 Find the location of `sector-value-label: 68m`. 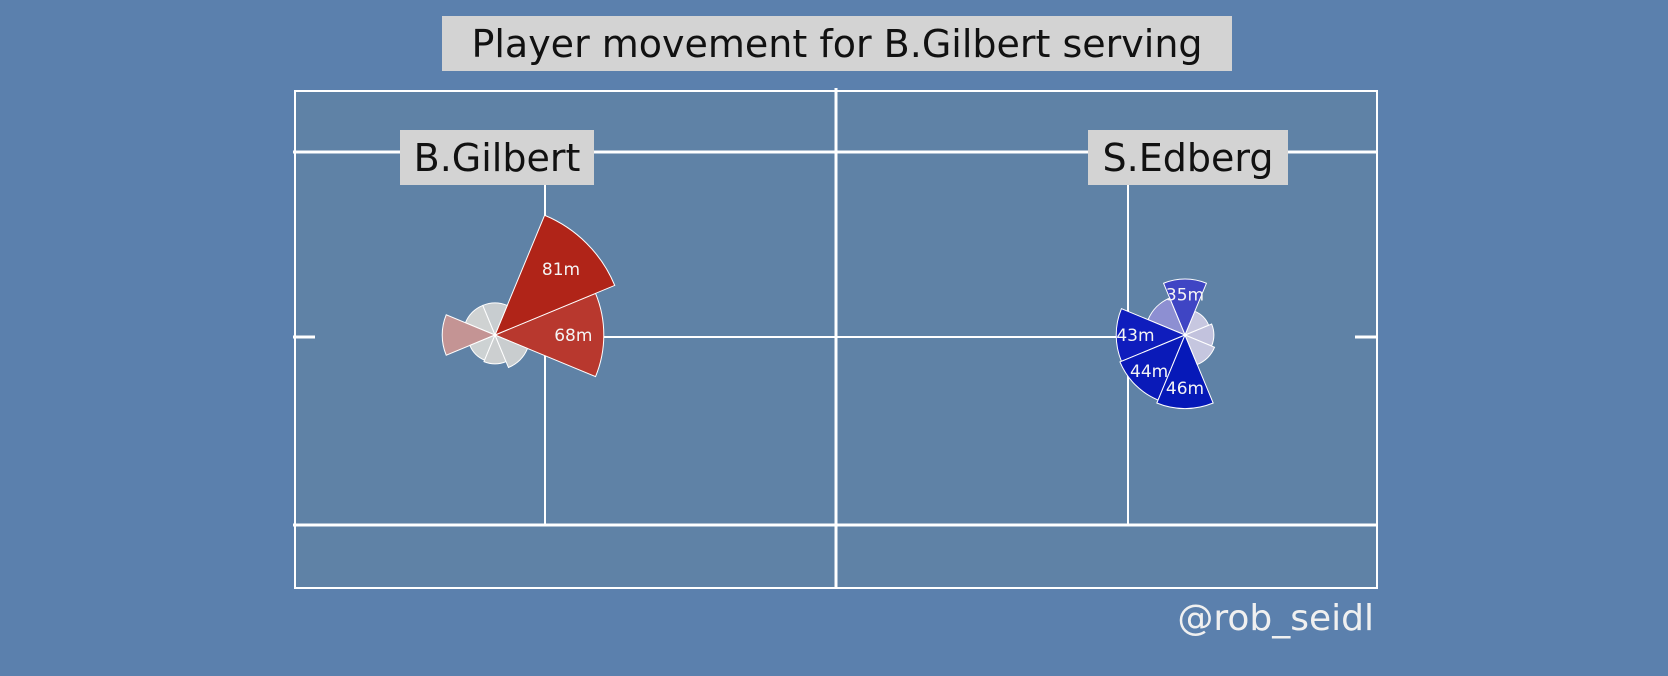

sector-value-label: 68m is located at coordinates (573, 336).